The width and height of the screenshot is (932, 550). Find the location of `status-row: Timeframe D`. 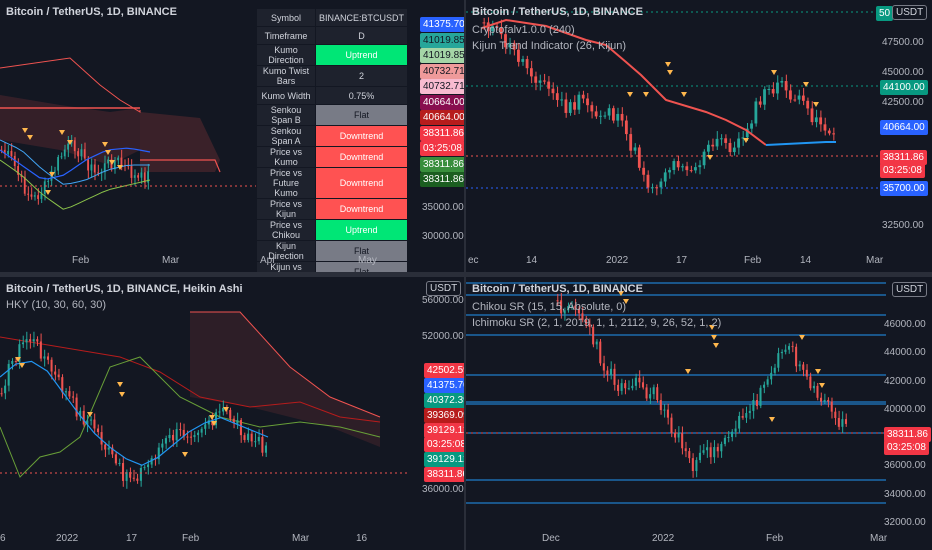

status-row: Timeframe D is located at coordinates (332, 35).